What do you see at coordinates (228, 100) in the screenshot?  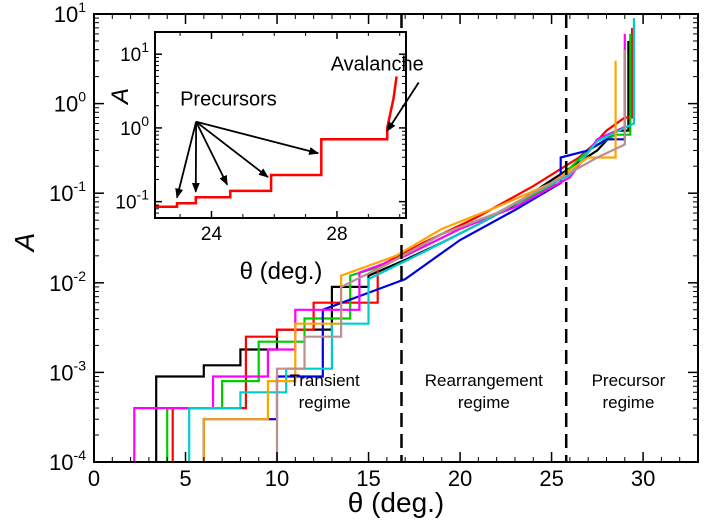 I see `inset-annotation-label: Precursors` at bounding box center [228, 100].